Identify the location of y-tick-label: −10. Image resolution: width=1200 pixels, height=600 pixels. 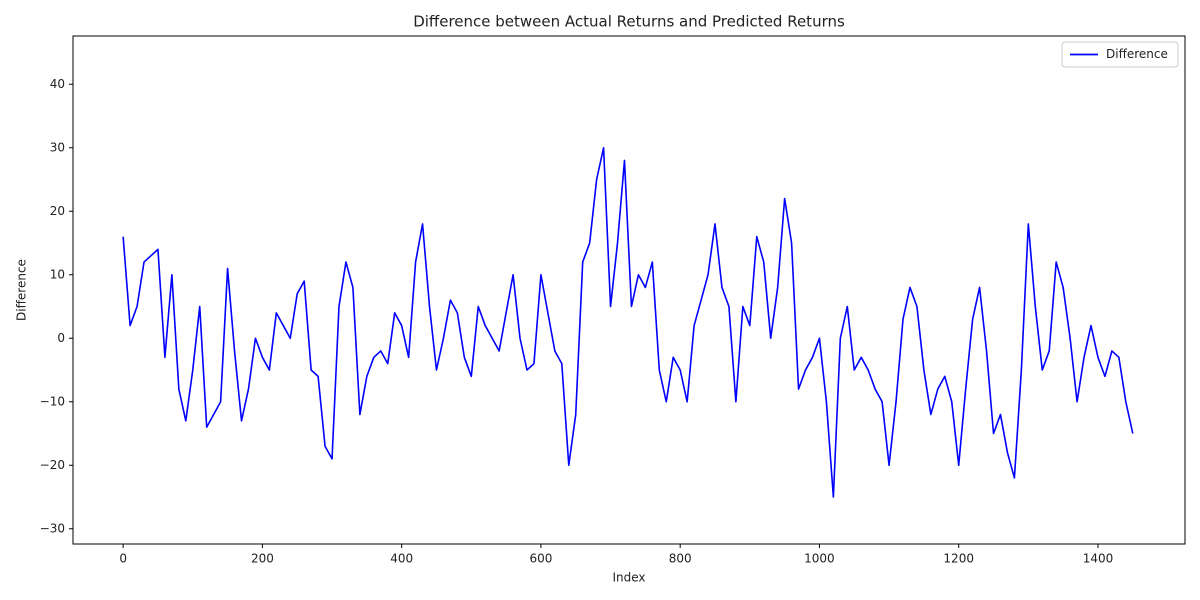
(52, 401).